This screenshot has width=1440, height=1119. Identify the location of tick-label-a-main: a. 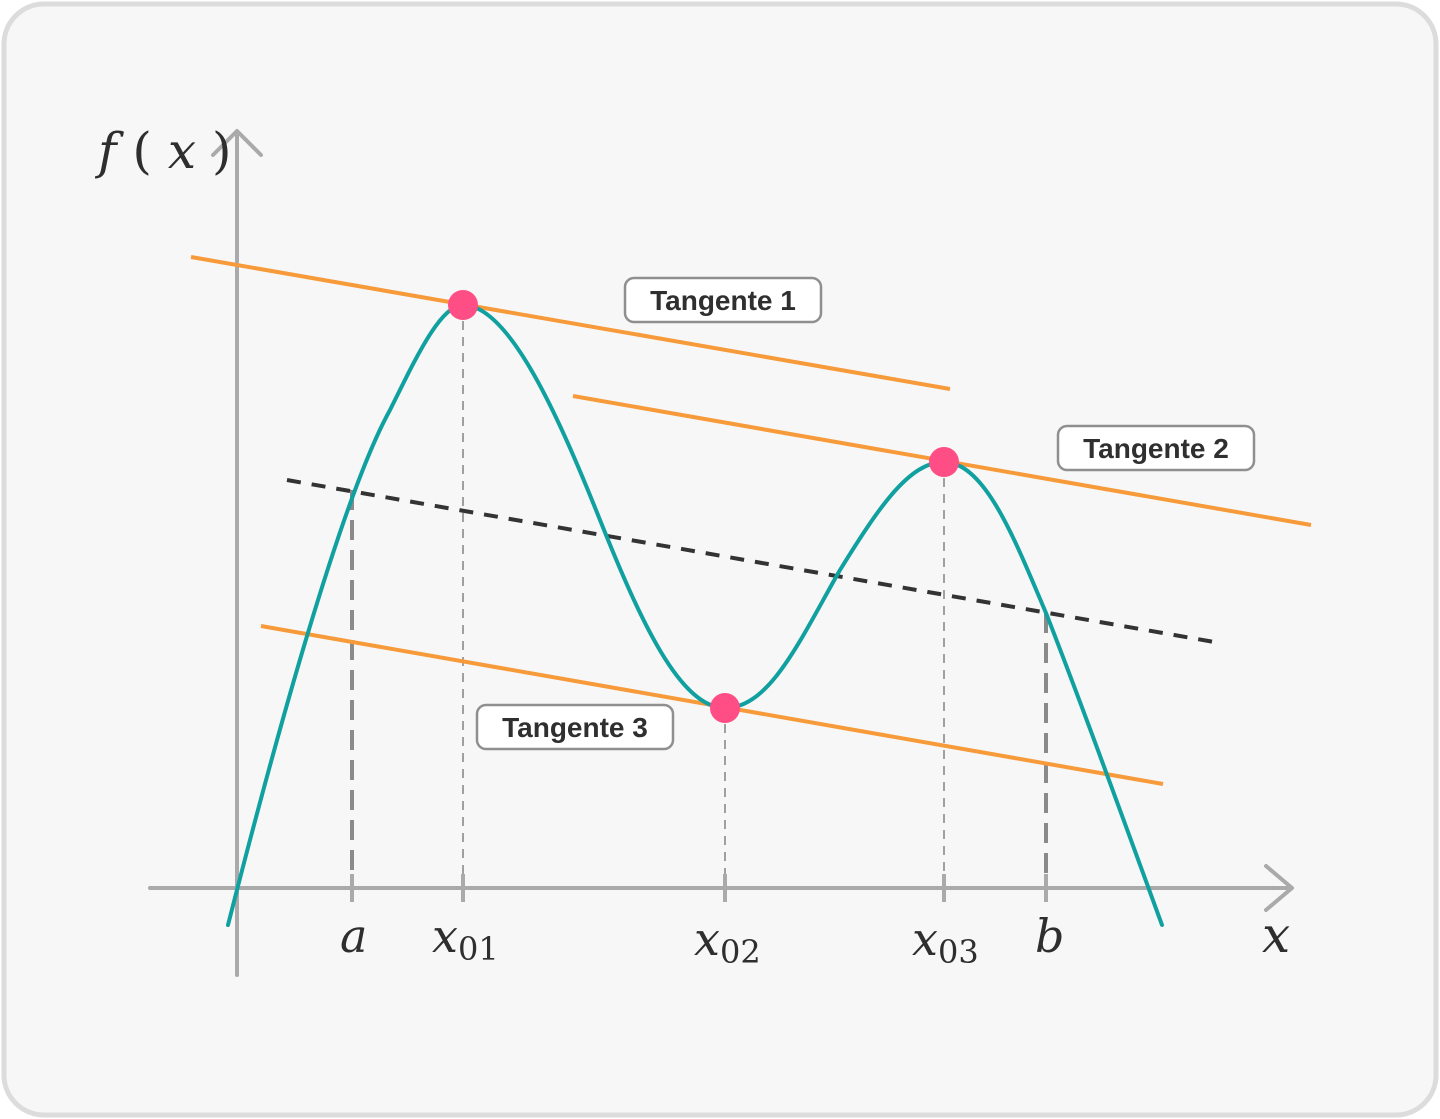
(353, 936).